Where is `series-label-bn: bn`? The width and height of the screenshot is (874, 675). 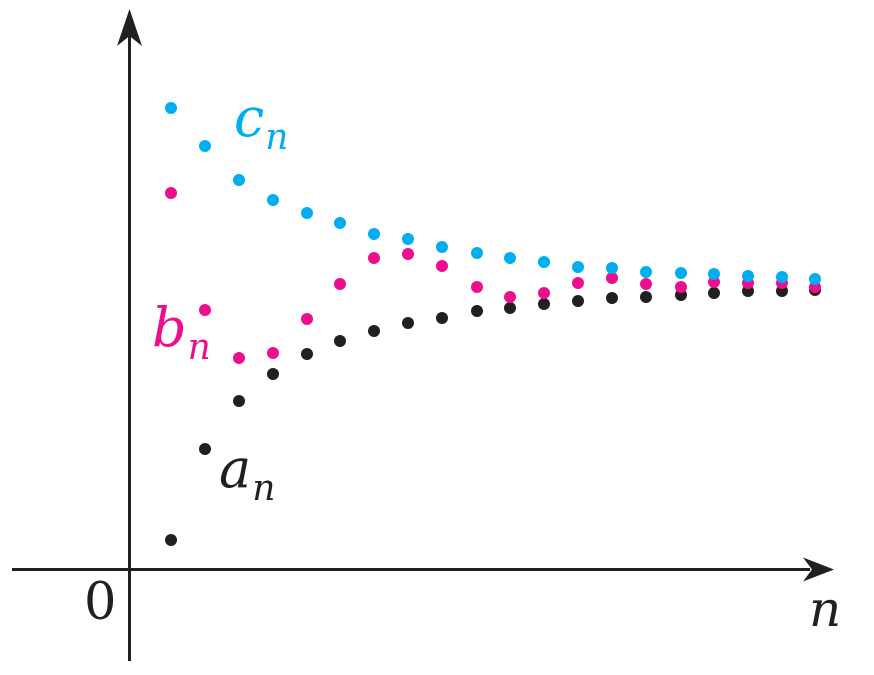
series-label-bn: bn is located at coordinates (181, 333).